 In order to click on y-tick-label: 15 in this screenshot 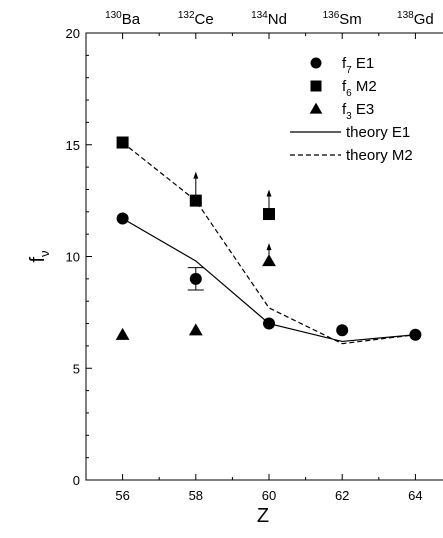, I will do `click(73, 145)`.